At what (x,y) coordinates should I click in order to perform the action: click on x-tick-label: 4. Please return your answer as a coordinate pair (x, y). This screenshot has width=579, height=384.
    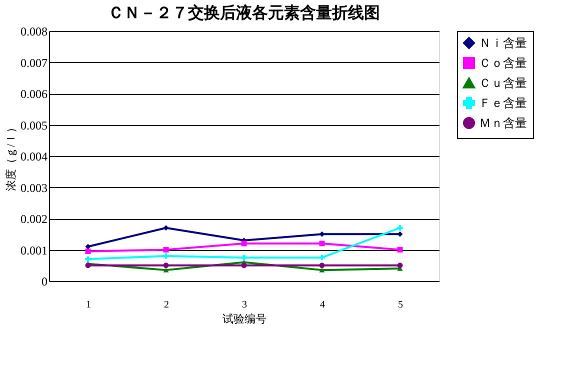
    Looking at the image, I should click on (322, 305).